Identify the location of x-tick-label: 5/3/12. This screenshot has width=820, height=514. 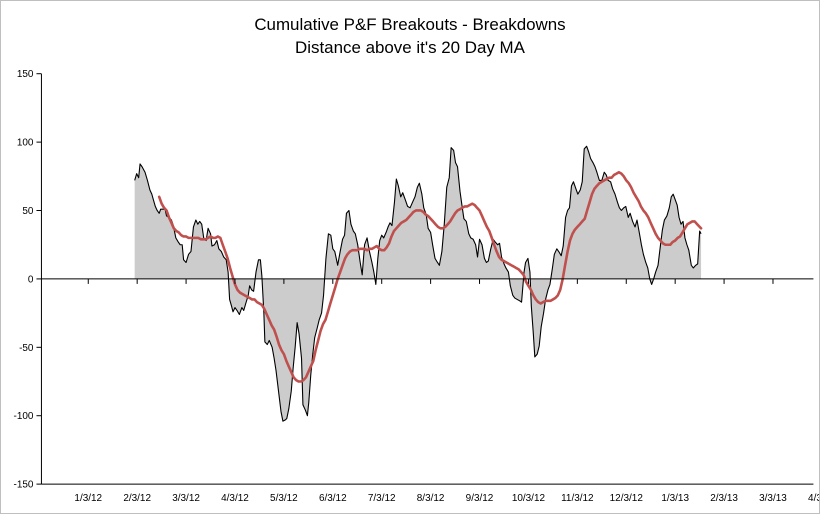
(284, 498).